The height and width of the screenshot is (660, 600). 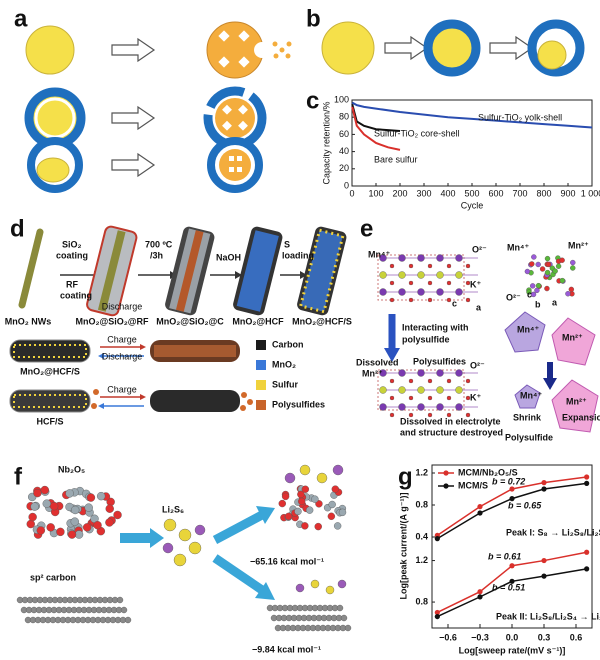 What do you see at coordinates (475, 284) in the screenshot?
I see `structure-label: K⁺` at bounding box center [475, 284].